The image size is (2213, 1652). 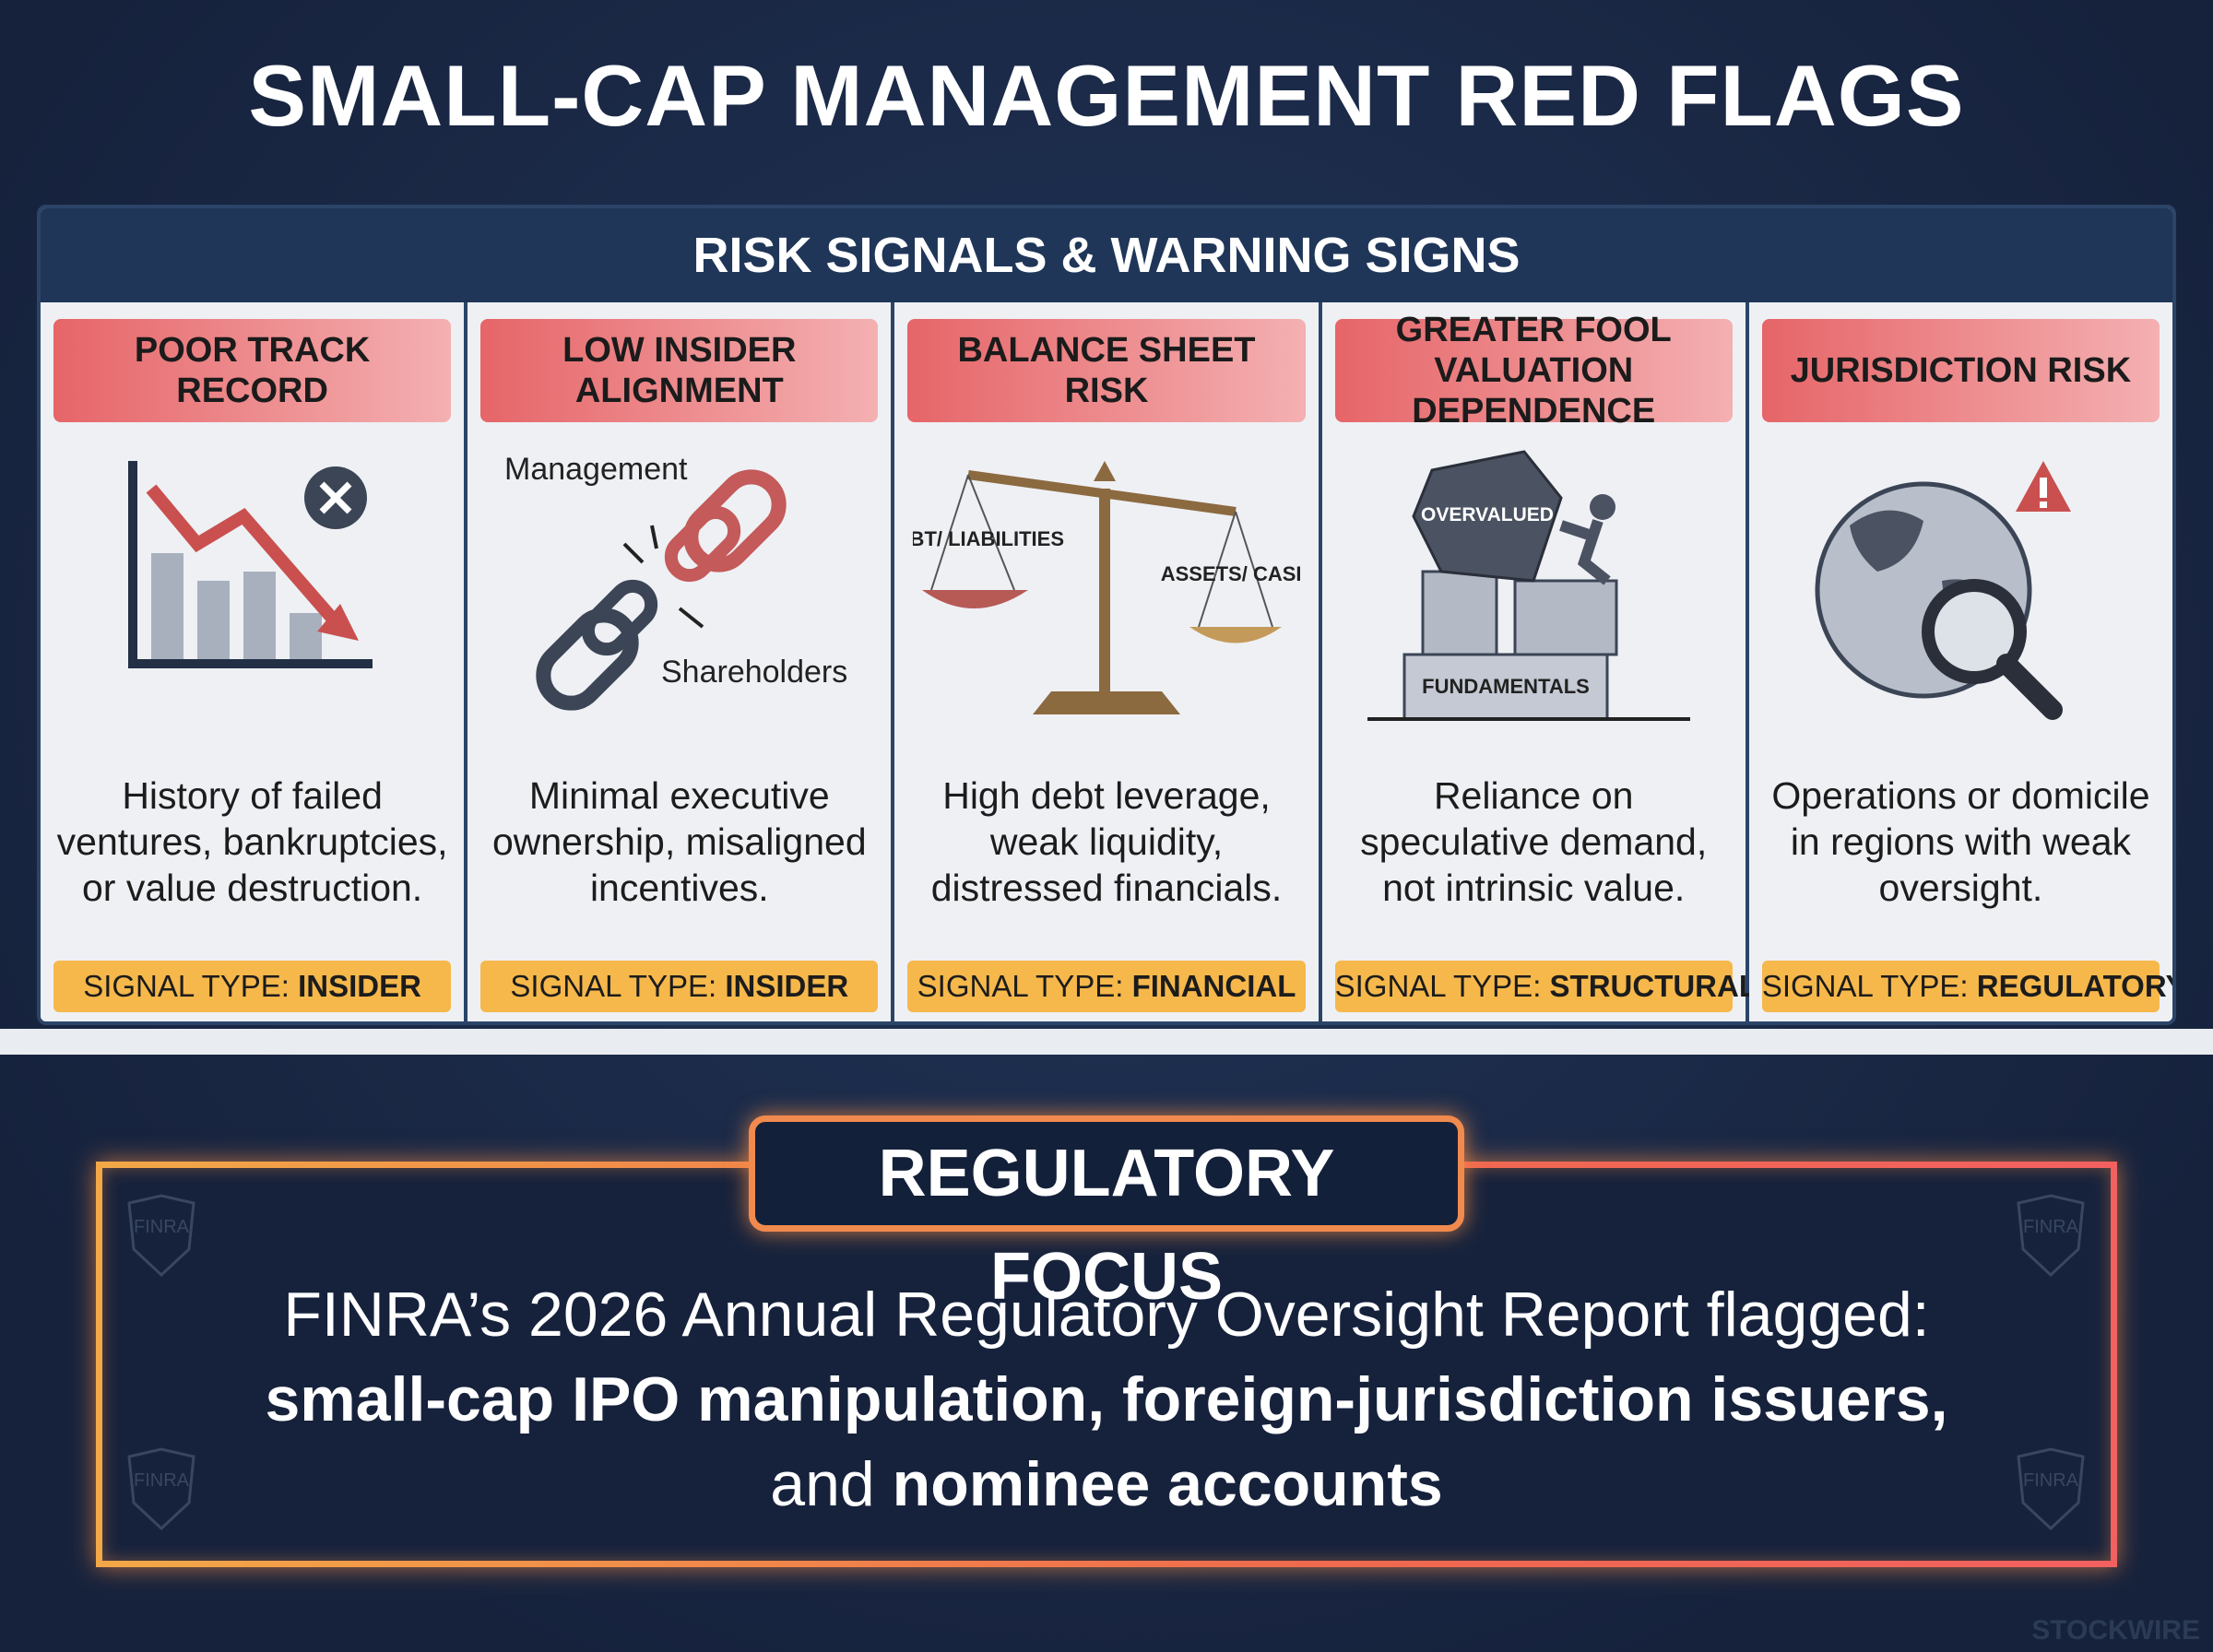 What do you see at coordinates (596, 469) in the screenshot?
I see `icon-label: Management` at bounding box center [596, 469].